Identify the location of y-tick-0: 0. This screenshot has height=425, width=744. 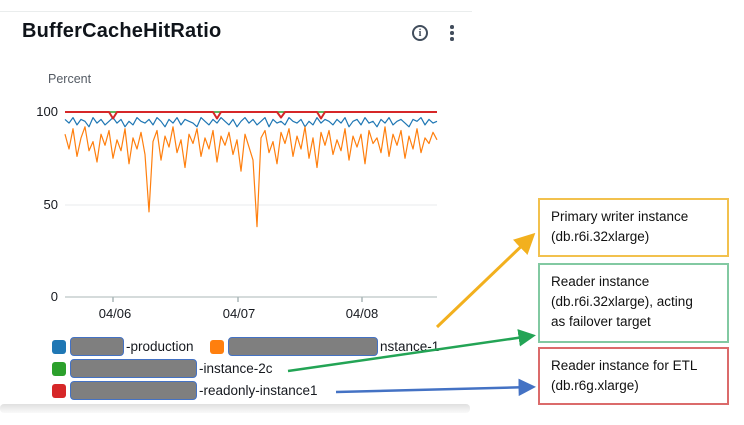
(54, 296).